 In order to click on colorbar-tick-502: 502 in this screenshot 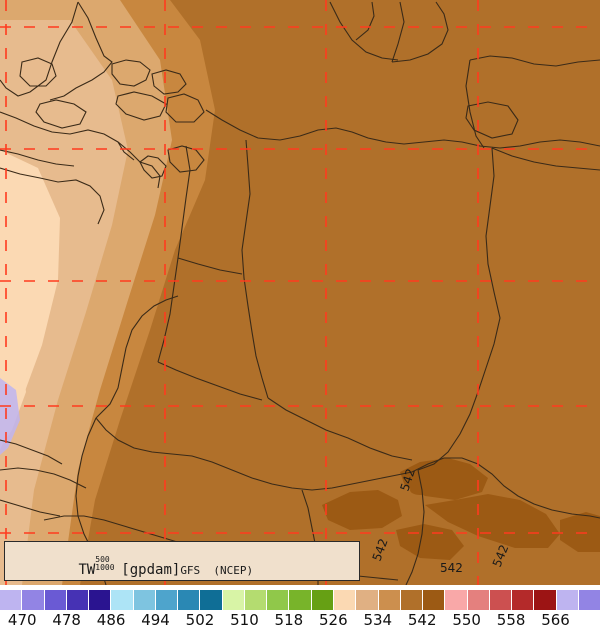, I will do `click(200, 620)`.